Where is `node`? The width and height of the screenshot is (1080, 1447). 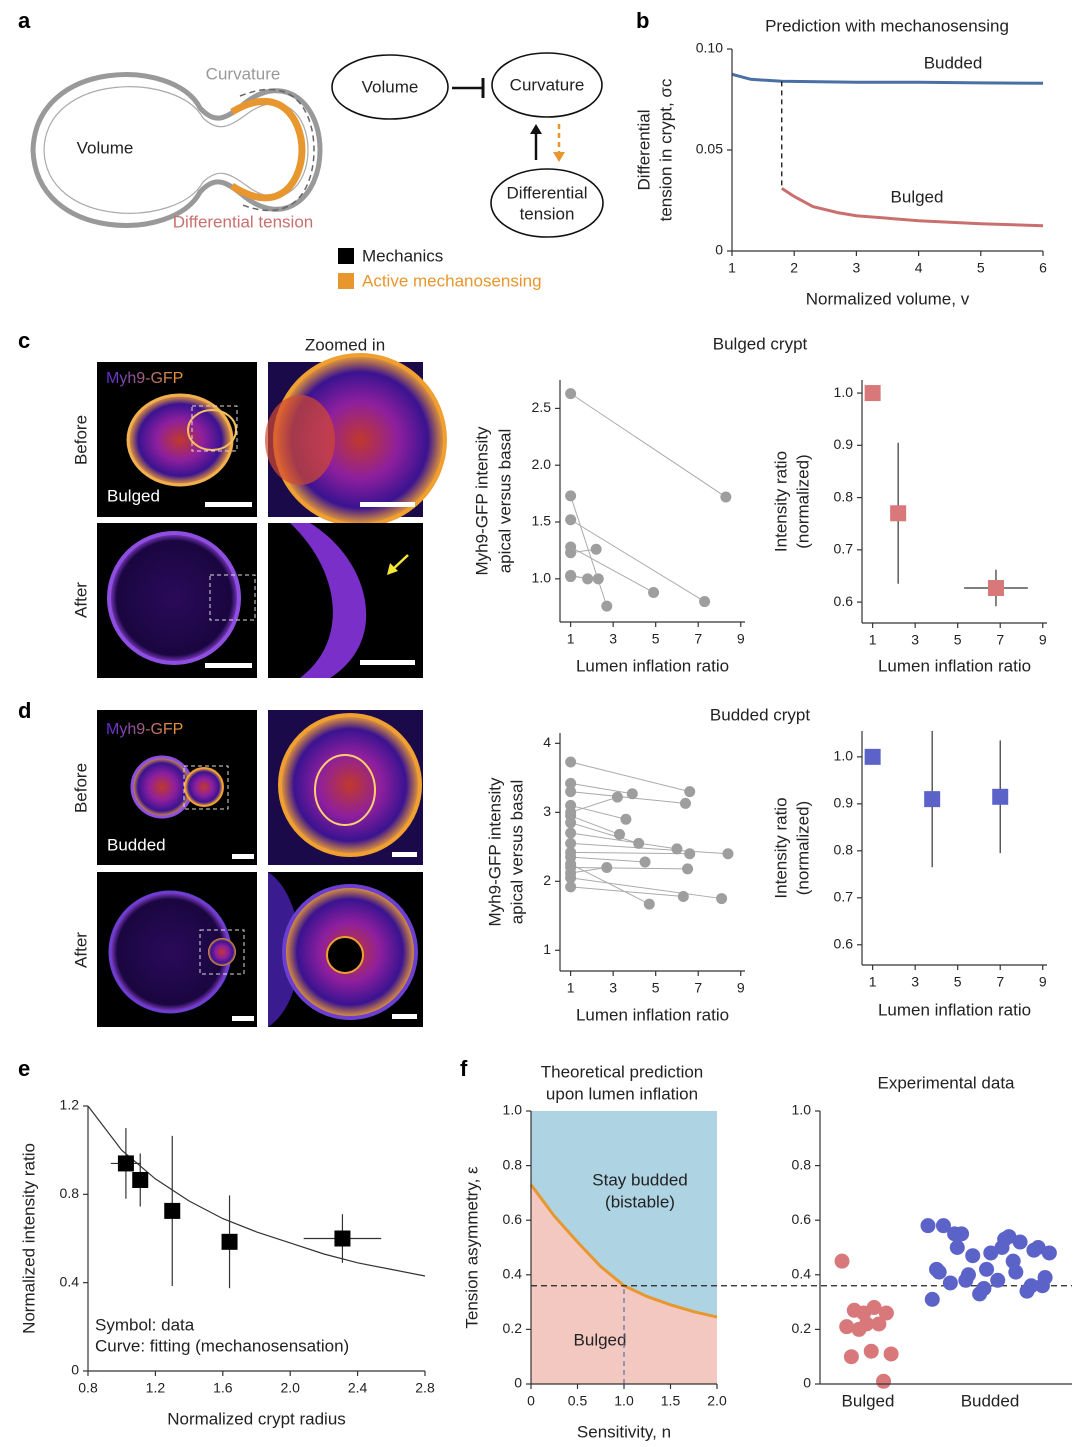
node is located at coordinates (547, 85).